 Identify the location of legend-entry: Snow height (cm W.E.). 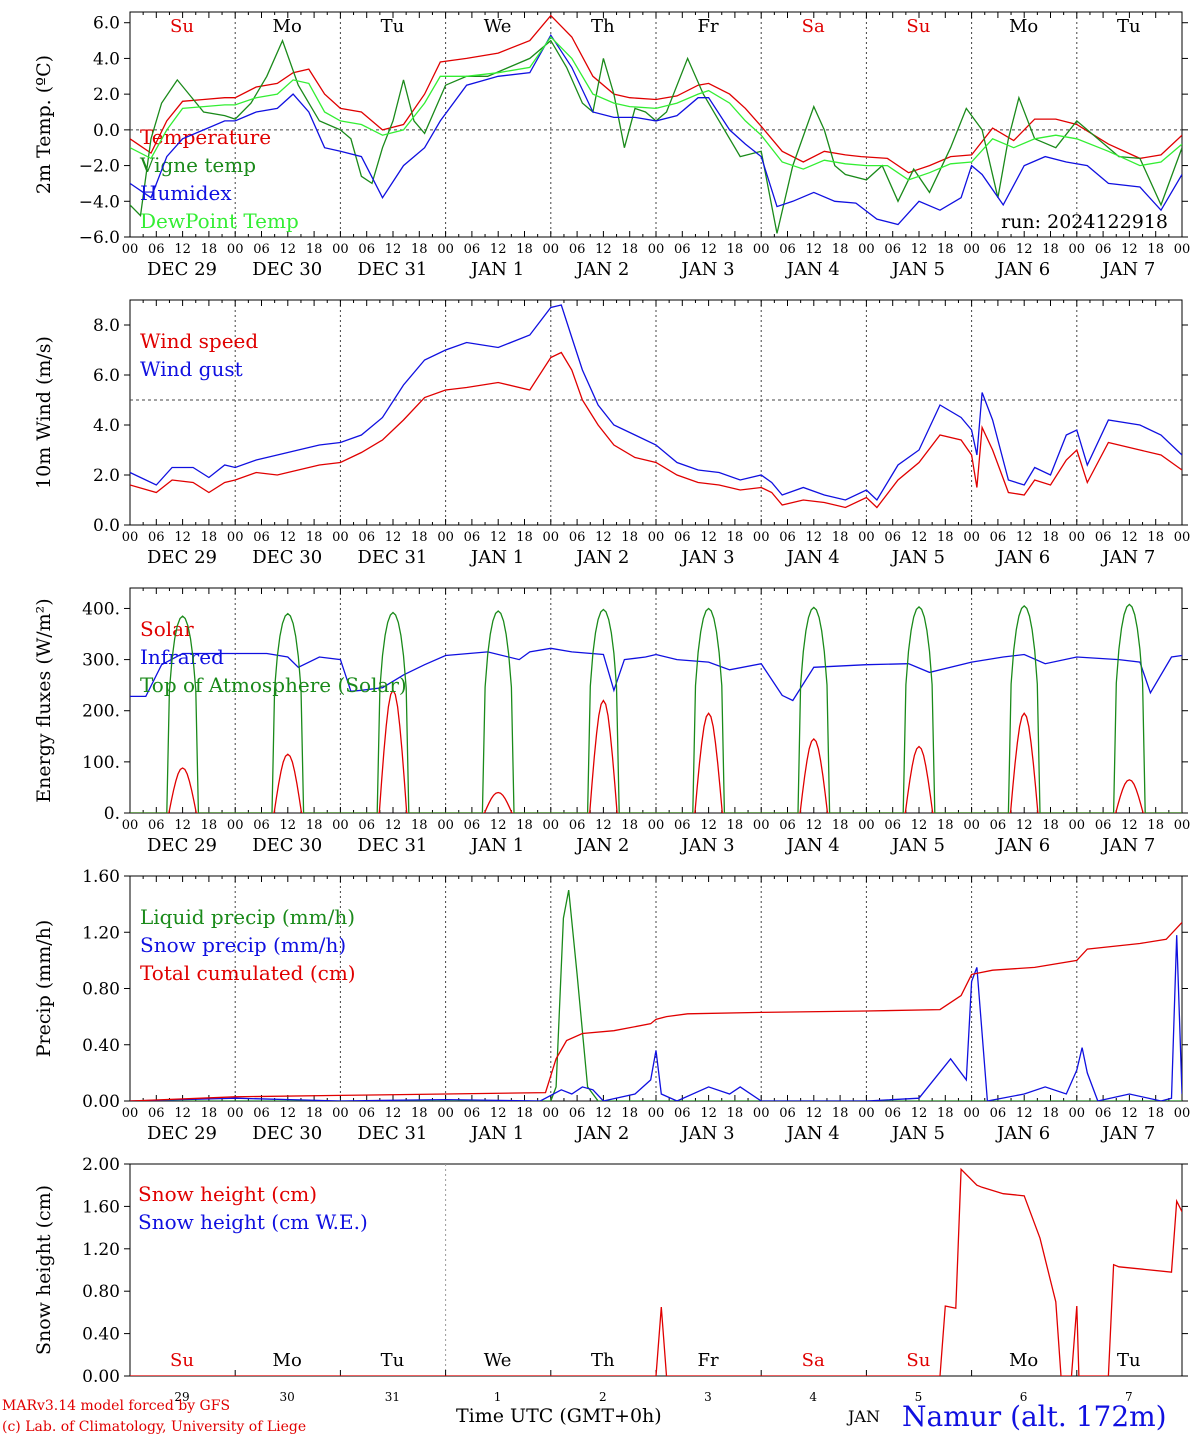
(253, 1222).